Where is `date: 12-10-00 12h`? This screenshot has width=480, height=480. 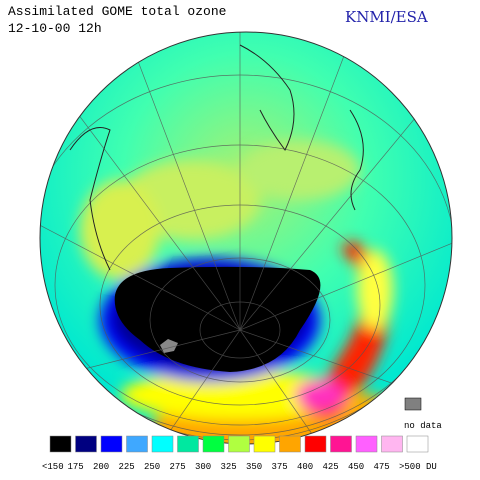
date: 12-10-00 12h is located at coordinates (55, 28).